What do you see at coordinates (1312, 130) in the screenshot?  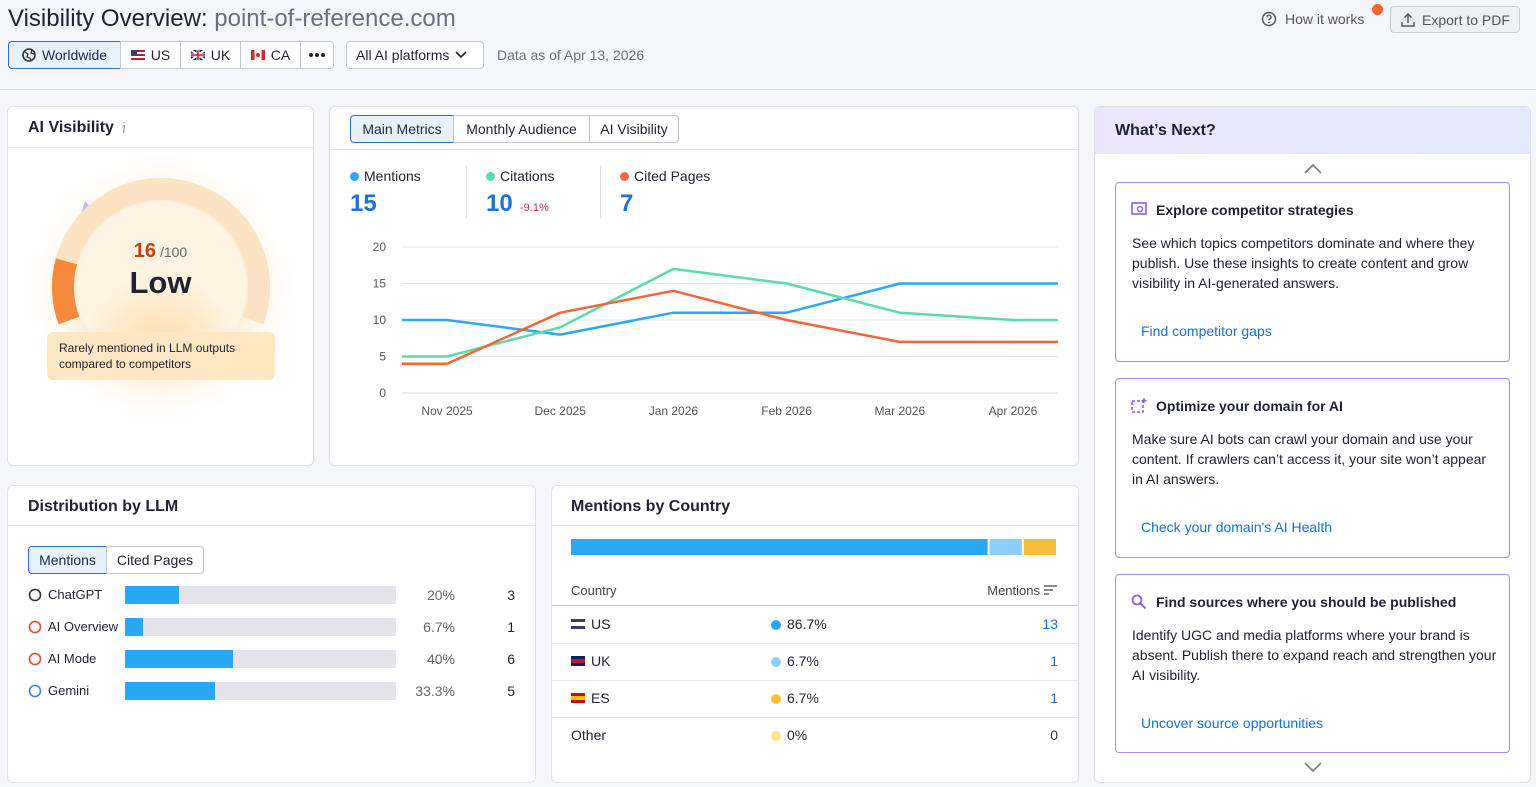 I see `card-header` at bounding box center [1312, 130].